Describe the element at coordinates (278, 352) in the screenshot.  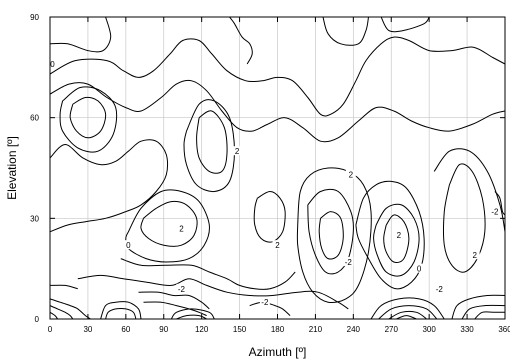
I see `x-axis-title: Azimuth [º]` at that location.